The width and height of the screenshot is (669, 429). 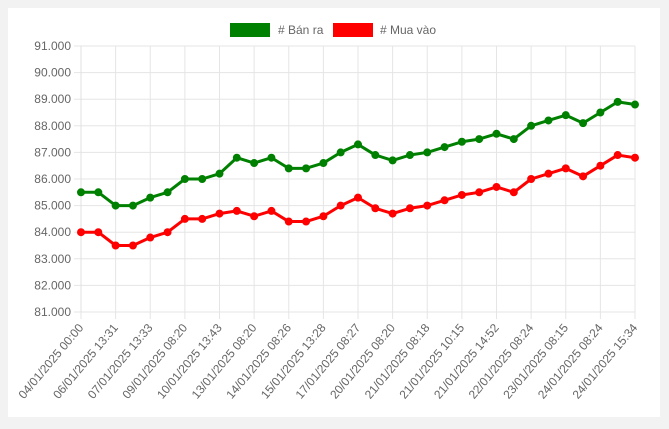 I want to click on y-tick-label: 88.000, so click(x=52, y=126).